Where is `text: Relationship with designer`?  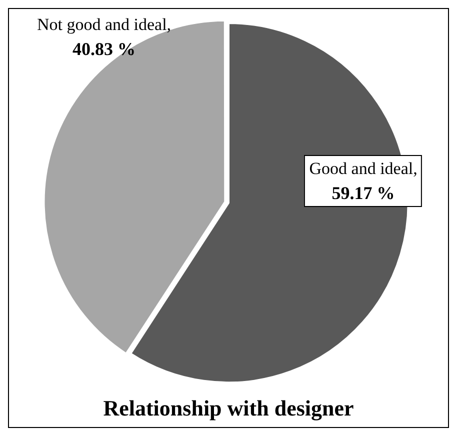 text: Relationship with designer is located at coordinates (228, 407).